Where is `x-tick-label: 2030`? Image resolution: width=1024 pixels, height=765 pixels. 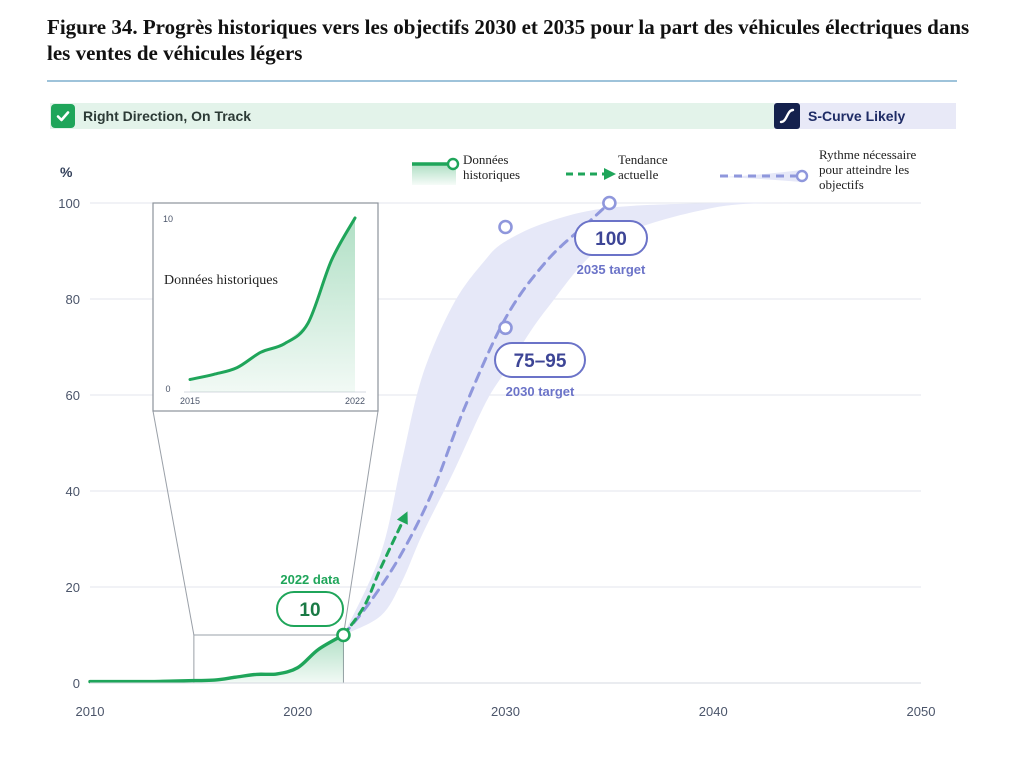 x-tick-label: 2030 is located at coordinates (505, 711).